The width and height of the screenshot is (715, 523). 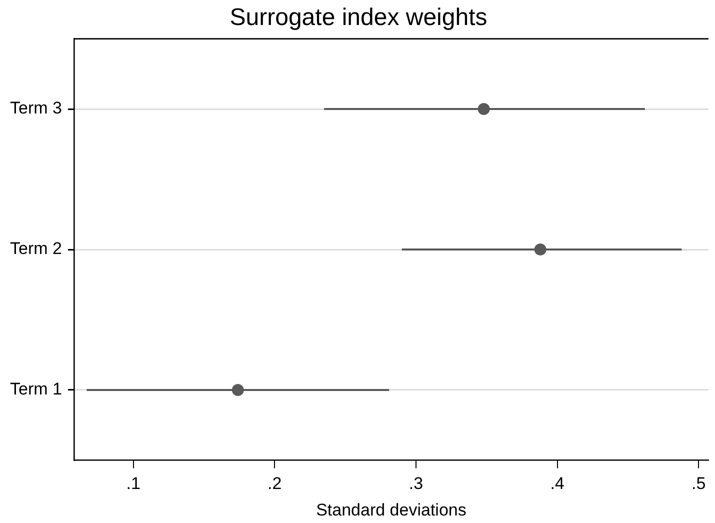 What do you see at coordinates (557, 484) in the screenshot?
I see `x-tick-label: .4` at bounding box center [557, 484].